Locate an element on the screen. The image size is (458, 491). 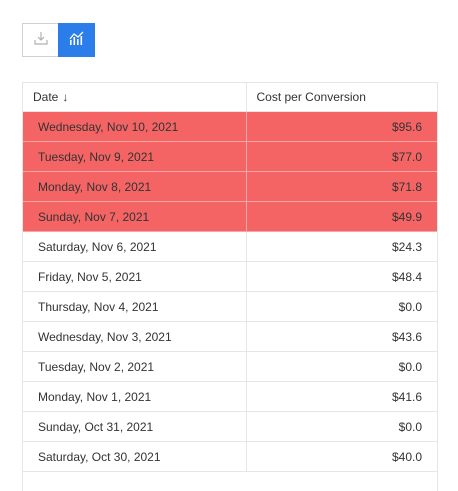
date-cell: Monday, Nov 8, 2021 is located at coordinates (135, 186).